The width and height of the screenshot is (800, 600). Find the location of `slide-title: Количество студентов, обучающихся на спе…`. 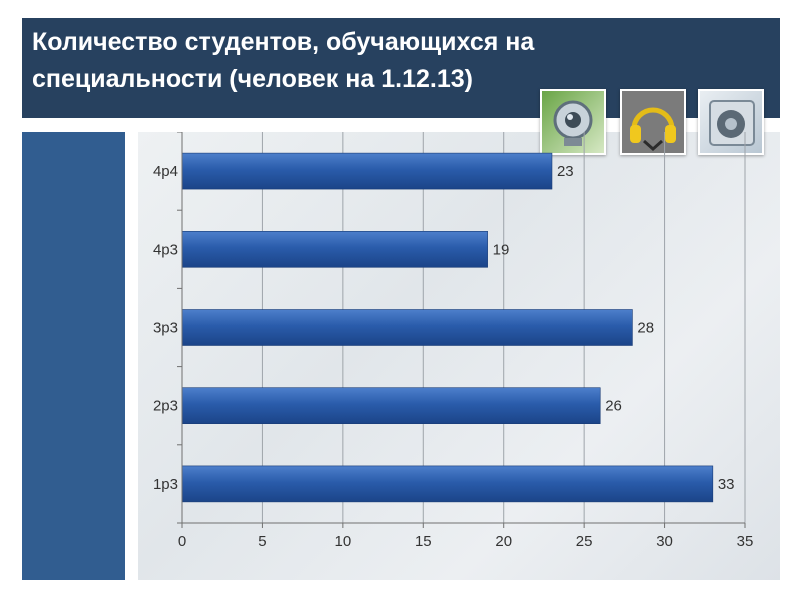

slide-title: Количество студентов, обучающихся на спе… is located at coordinates (342, 61).